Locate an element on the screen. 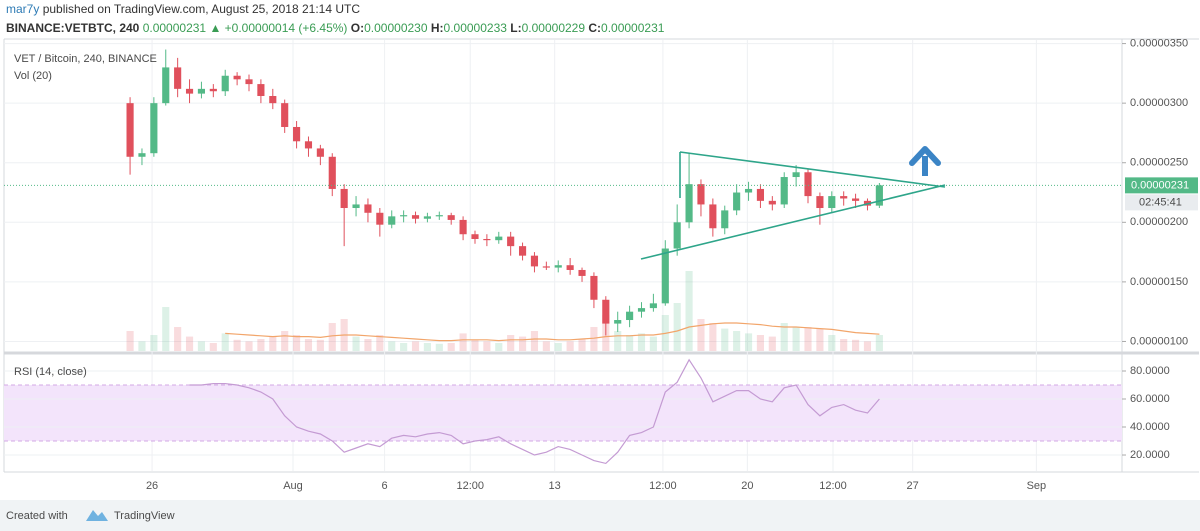 The height and width of the screenshot is (531, 1200). logo is located at coordinates (97, 515).